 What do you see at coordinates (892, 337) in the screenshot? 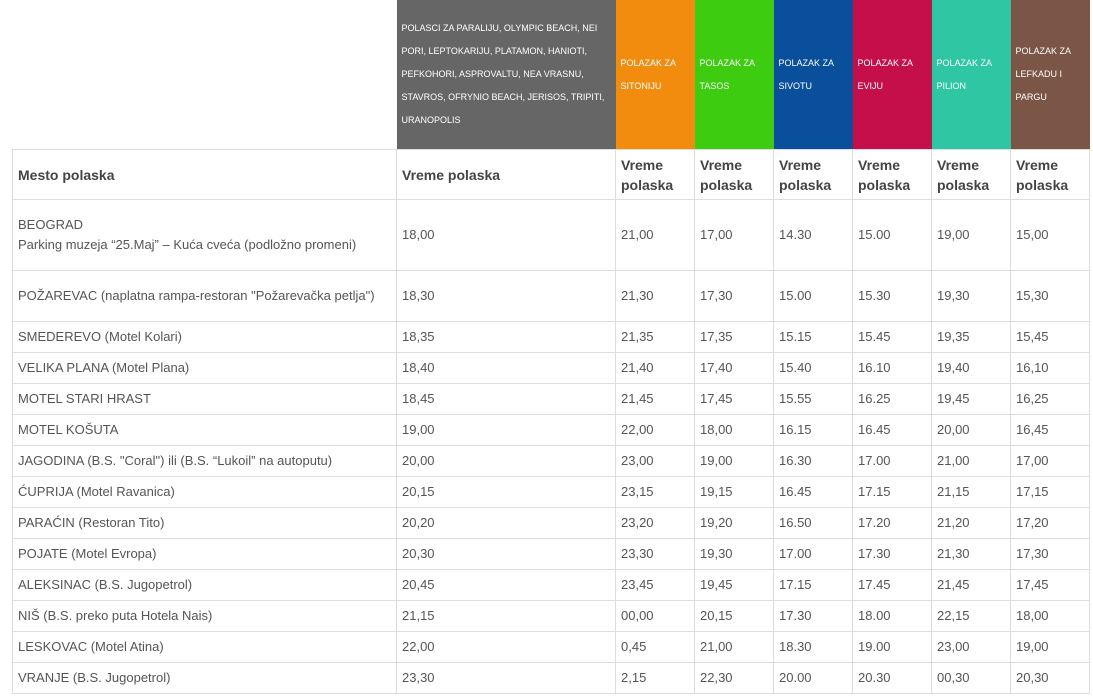
I see `departure-time-cell: 15.45` at bounding box center [892, 337].